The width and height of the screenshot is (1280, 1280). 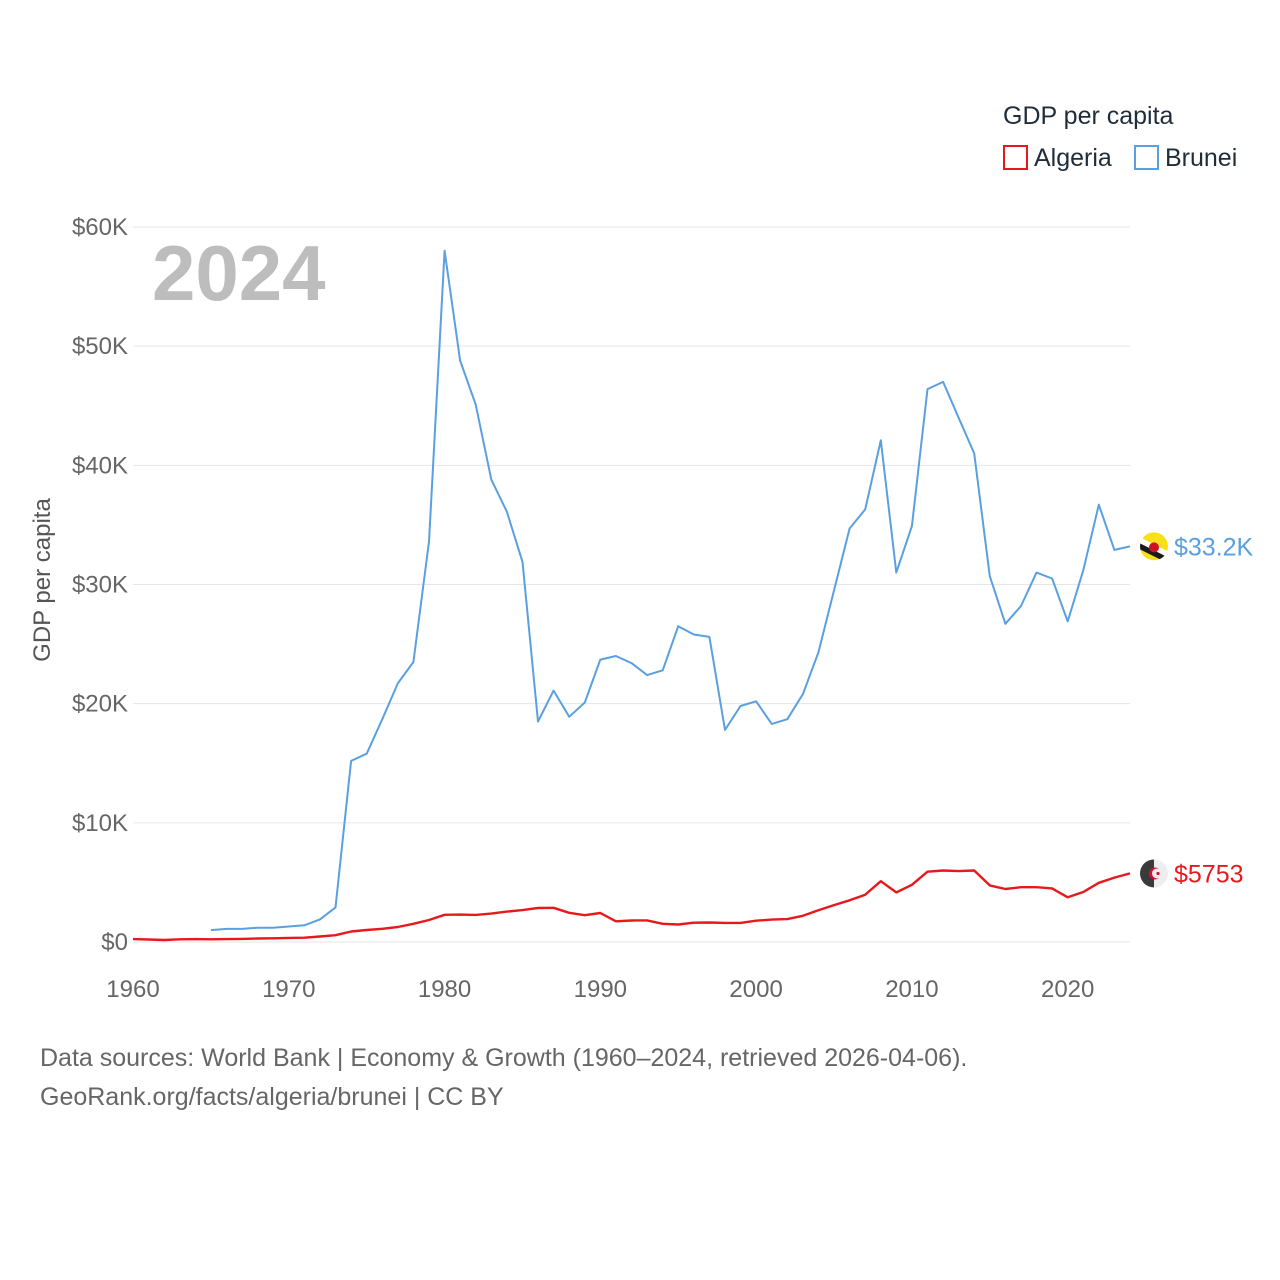 I want to click on legend: GDP per capita Algeria Brunei, so click(x=1120, y=137).